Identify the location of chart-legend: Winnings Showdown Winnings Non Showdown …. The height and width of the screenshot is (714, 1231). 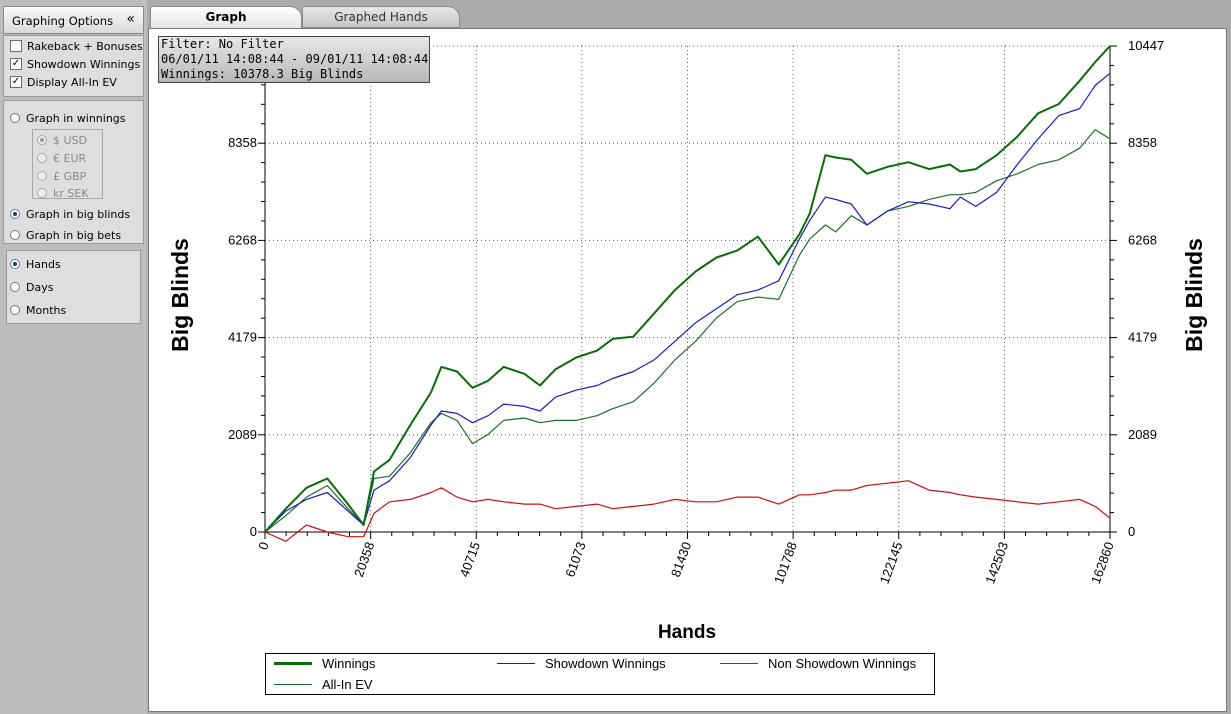
(600, 674).